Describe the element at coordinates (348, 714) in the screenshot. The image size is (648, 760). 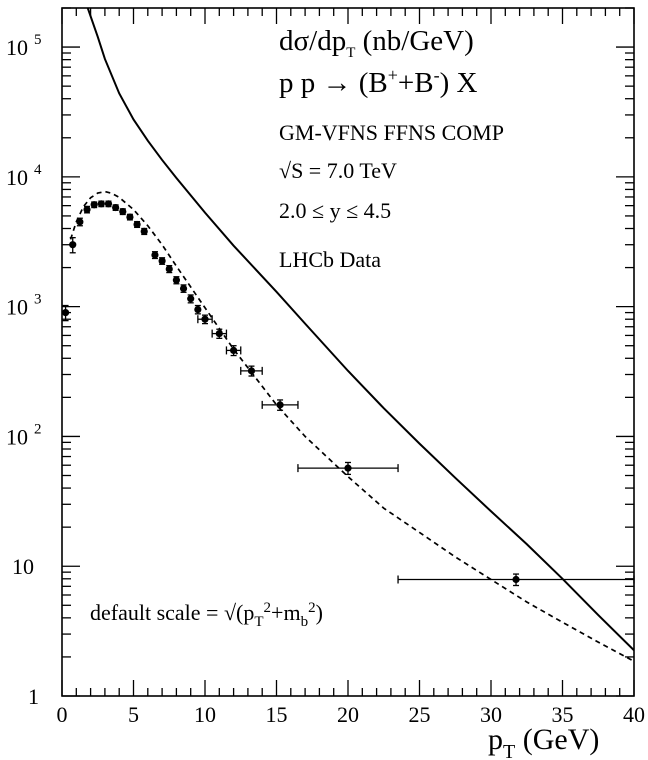
I see `x-tick-label: 20` at that location.